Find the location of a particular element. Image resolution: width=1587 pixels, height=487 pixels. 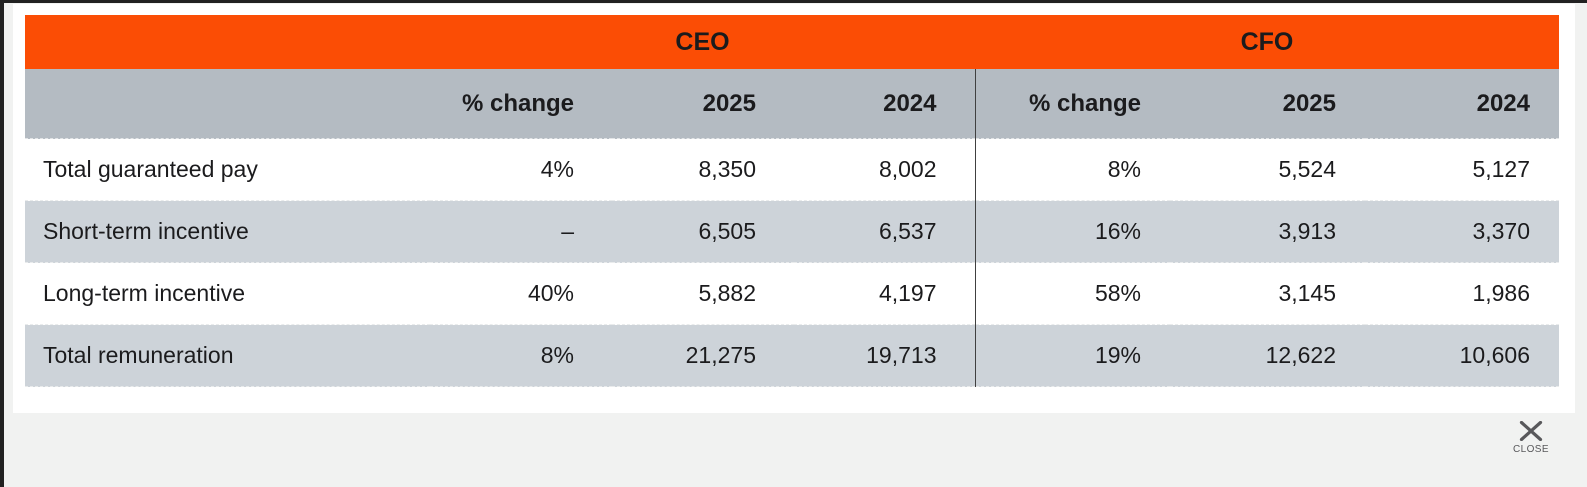

cell-value: 8,002 is located at coordinates (884, 169).